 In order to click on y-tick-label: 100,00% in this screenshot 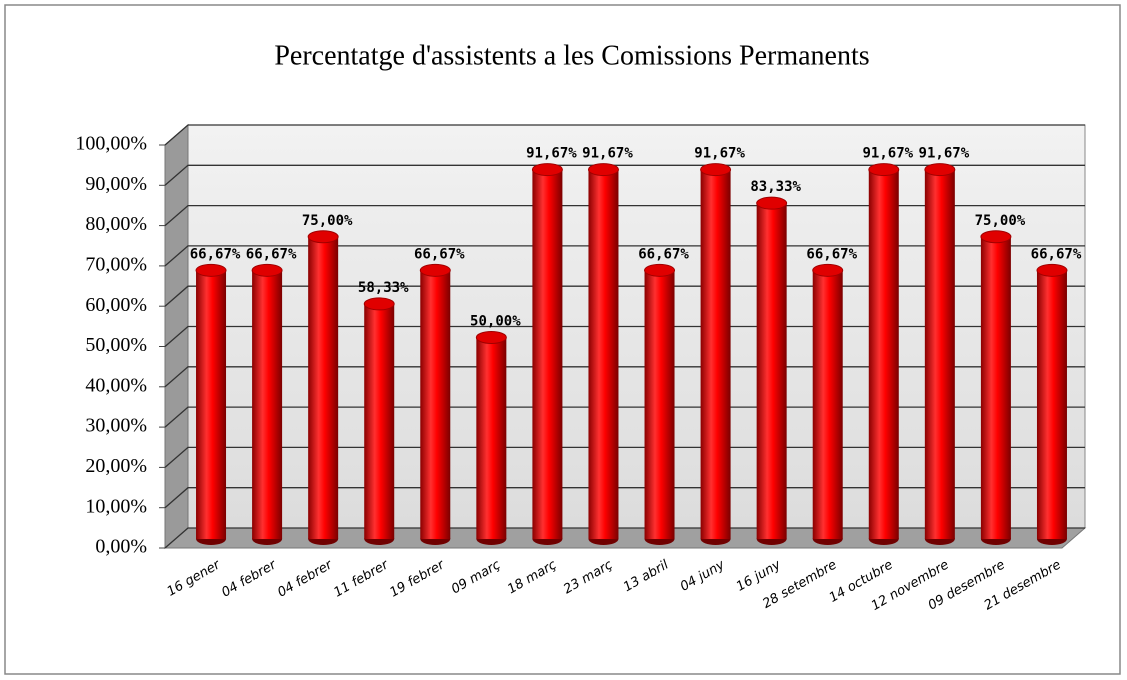, I will do `click(111, 144)`.